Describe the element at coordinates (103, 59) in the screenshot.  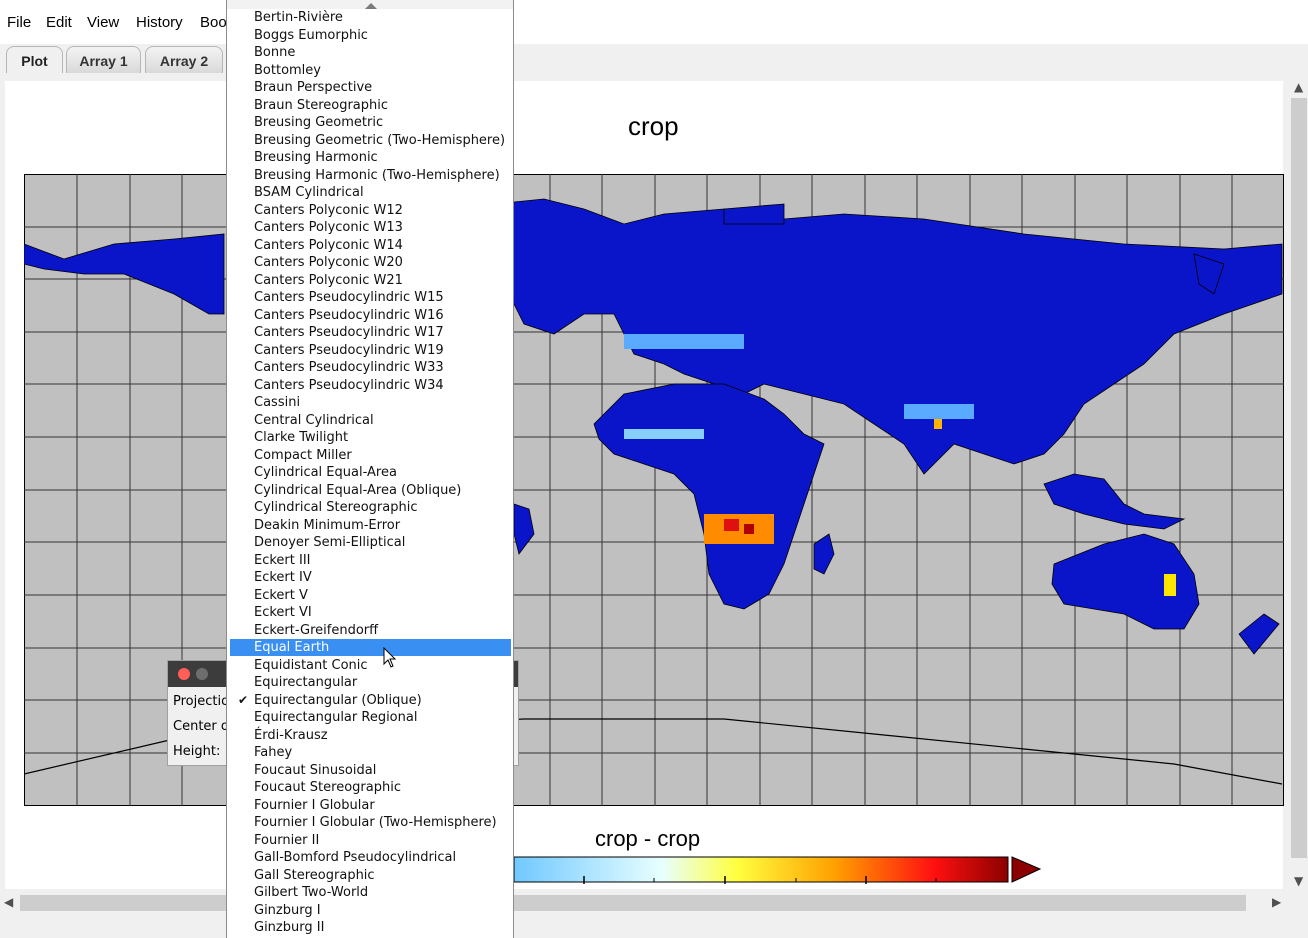
I see `tab-array-1: Array 1` at that location.